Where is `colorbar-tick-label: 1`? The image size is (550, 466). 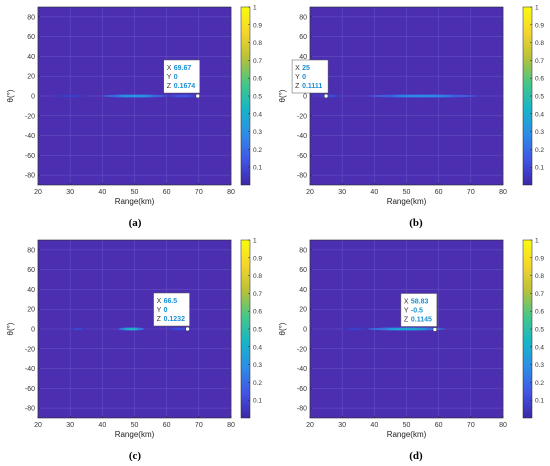
colorbar-tick-label: 1 is located at coordinates (255, 8).